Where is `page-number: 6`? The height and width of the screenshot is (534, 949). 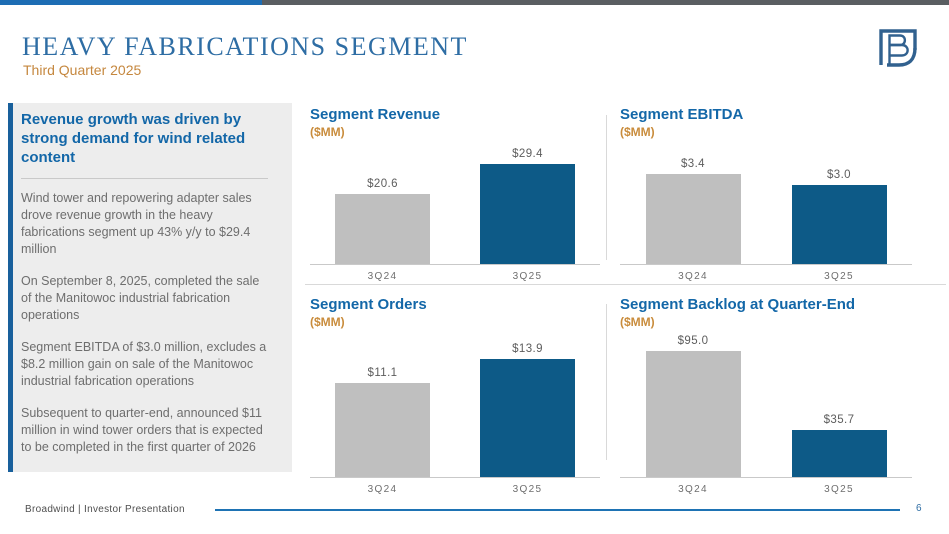
page-number: 6 is located at coordinates (919, 508).